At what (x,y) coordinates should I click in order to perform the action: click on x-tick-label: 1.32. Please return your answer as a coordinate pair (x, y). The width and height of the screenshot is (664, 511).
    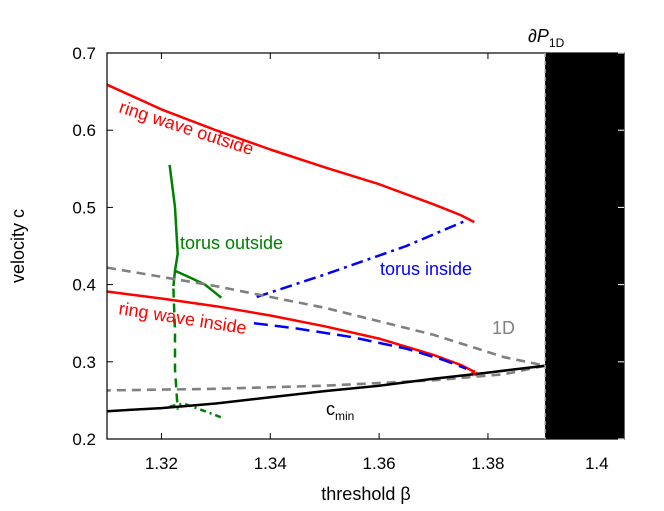
    Looking at the image, I should click on (161, 463).